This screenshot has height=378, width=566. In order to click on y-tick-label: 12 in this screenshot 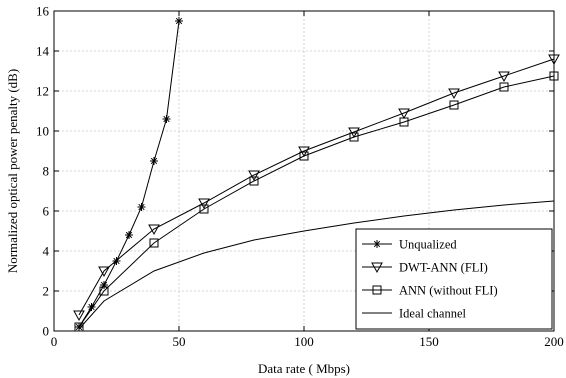, I will do `click(42, 91)`.